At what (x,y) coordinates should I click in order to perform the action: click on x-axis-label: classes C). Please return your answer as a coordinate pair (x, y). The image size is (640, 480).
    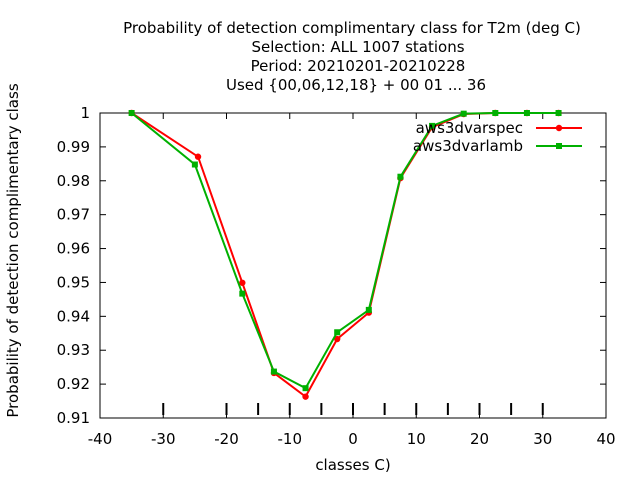
    Looking at the image, I should click on (352, 465).